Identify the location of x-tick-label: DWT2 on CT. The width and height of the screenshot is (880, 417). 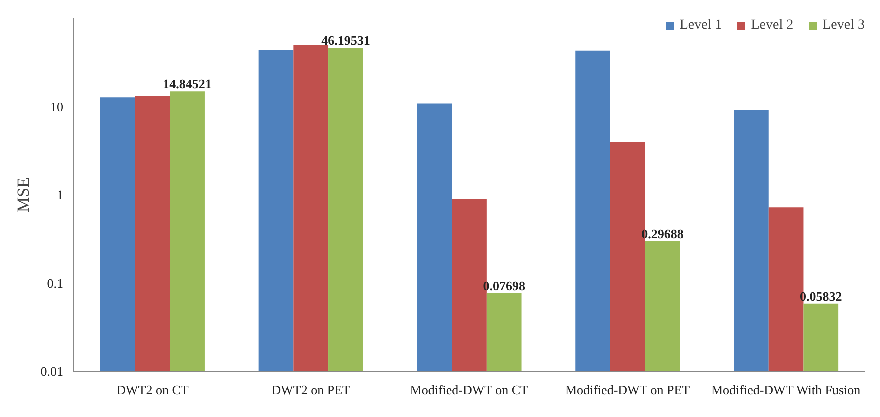
(152, 390).